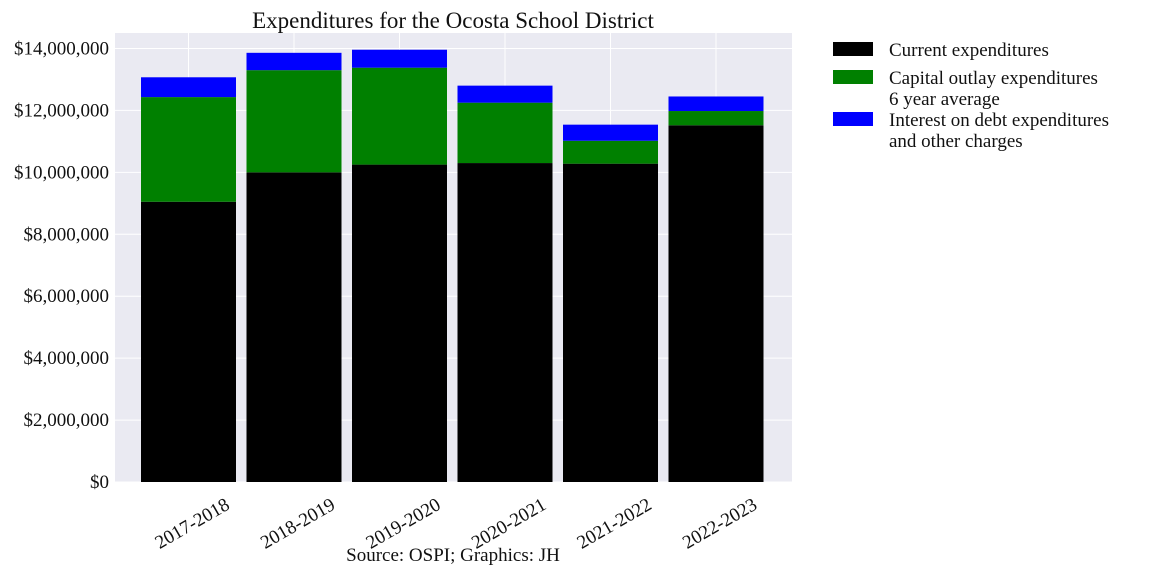 The height and width of the screenshot is (576, 1152). What do you see at coordinates (67, 358) in the screenshot?
I see `y-tick-label: $4,000,000` at bounding box center [67, 358].